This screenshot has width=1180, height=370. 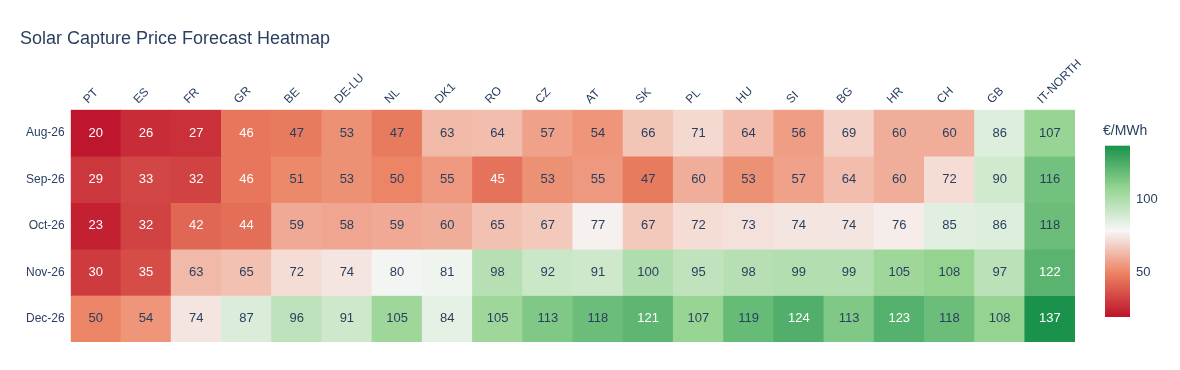 I want to click on y-tick-label: Oct-26, so click(x=47, y=225).